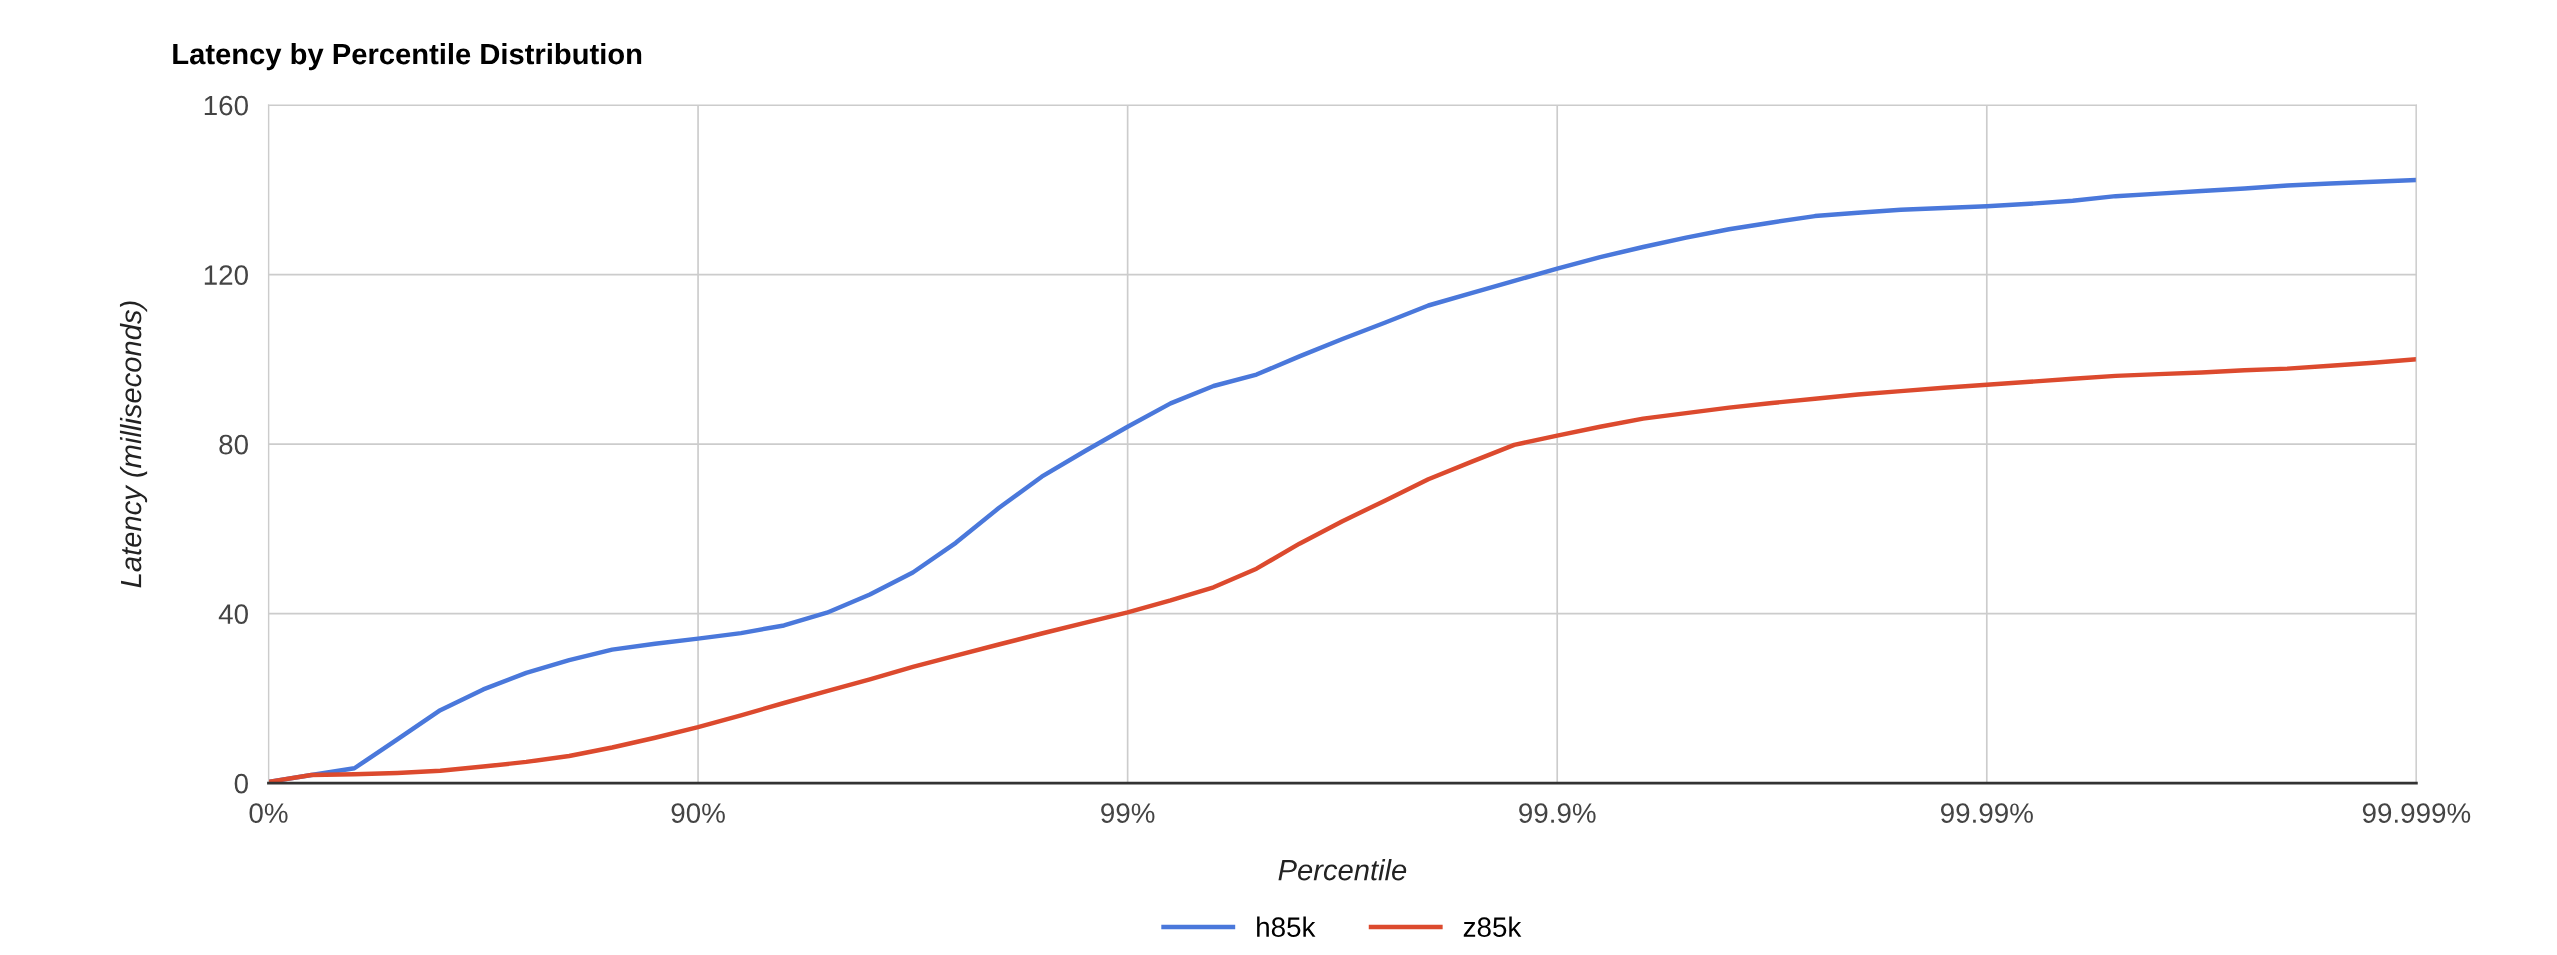 This screenshot has width=2557, height=955. What do you see at coordinates (233, 444) in the screenshot?
I see `y-tick-label: 80` at bounding box center [233, 444].